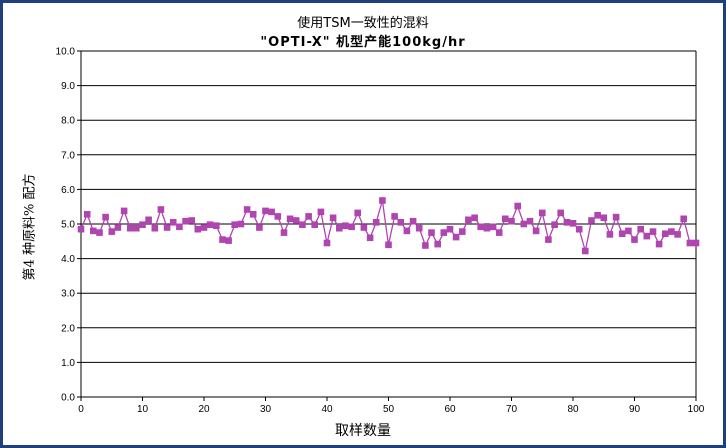 The width and height of the screenshot is (726, 448). What do you see at coordinates (68, 363) in the screenshot?
I see `y-tick-label: 1.0` at bounding box center [68, 363].